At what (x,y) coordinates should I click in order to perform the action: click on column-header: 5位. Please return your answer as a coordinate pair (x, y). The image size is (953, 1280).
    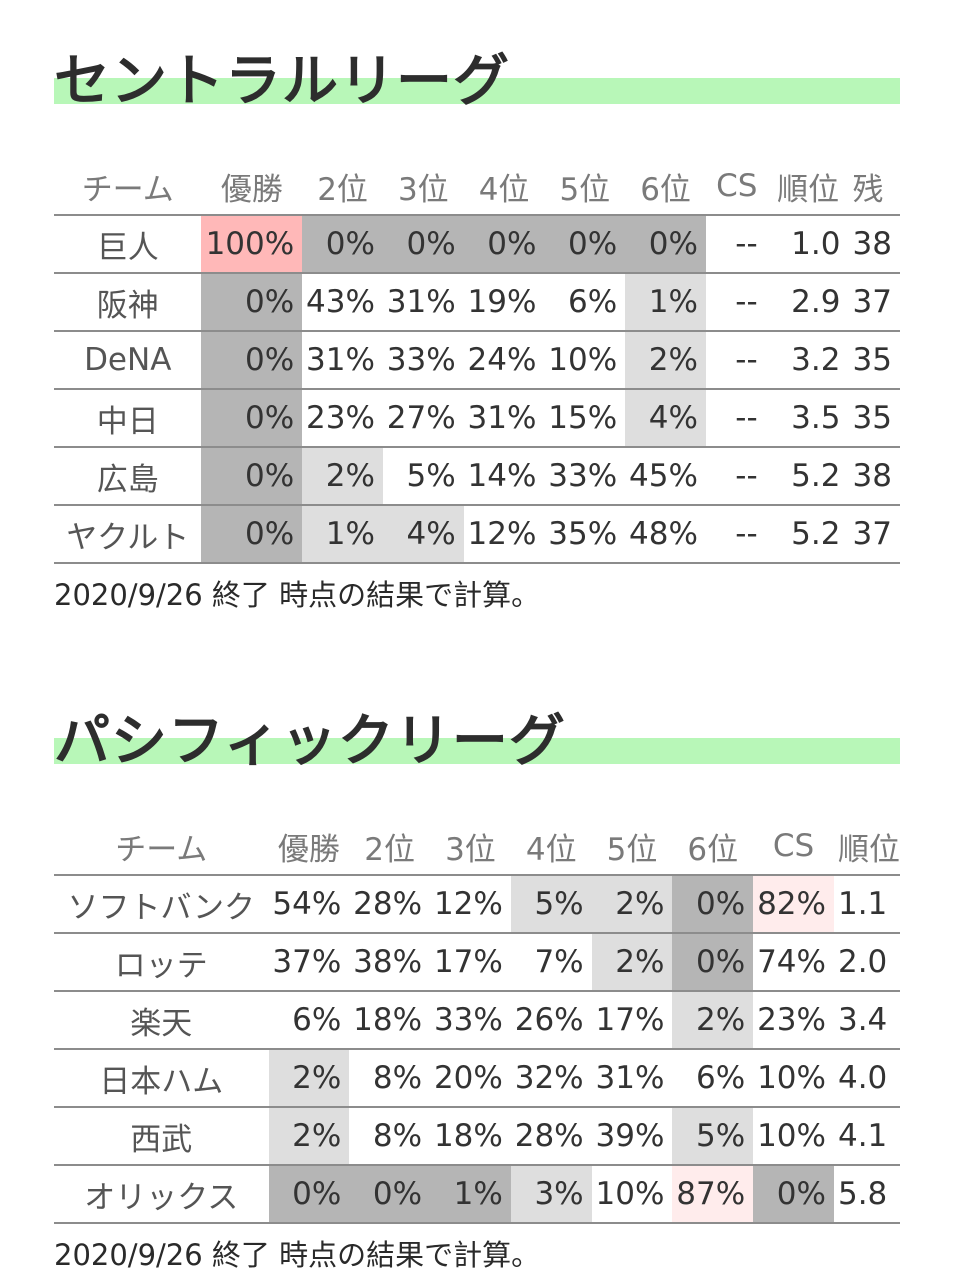
    Looking at the image, I should click on (632, 847).